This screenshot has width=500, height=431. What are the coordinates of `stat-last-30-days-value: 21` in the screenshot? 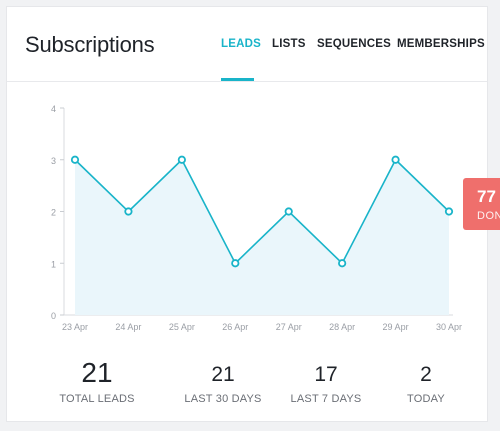 It's located at (223, 374).